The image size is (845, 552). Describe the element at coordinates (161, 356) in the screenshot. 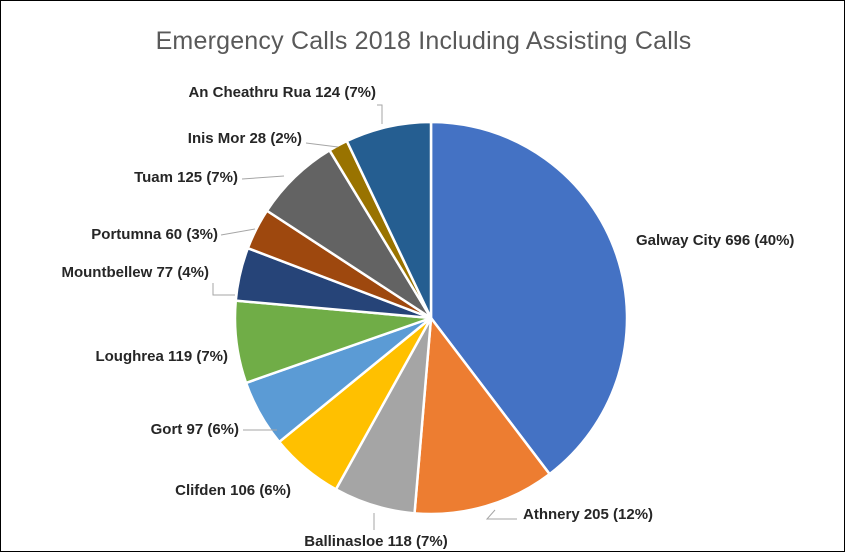

I see `data-label-loughrea: Loughrea 119 (7%)` at that location.